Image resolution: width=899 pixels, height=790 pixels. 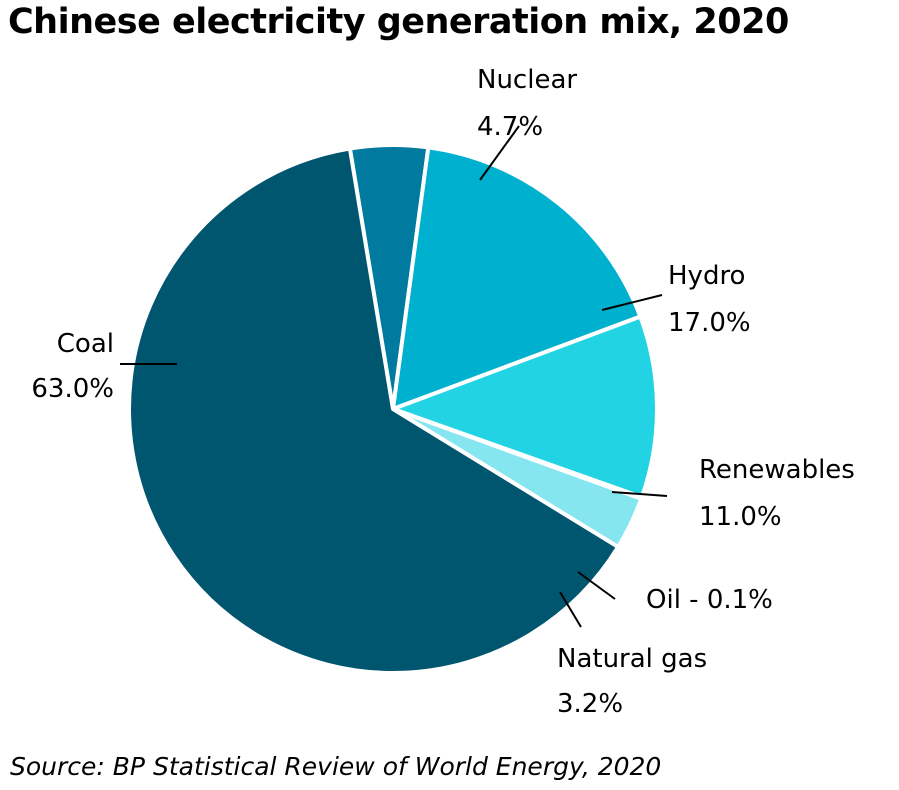 I want to click on leader-line-hydro, so click(x=632, y=302).